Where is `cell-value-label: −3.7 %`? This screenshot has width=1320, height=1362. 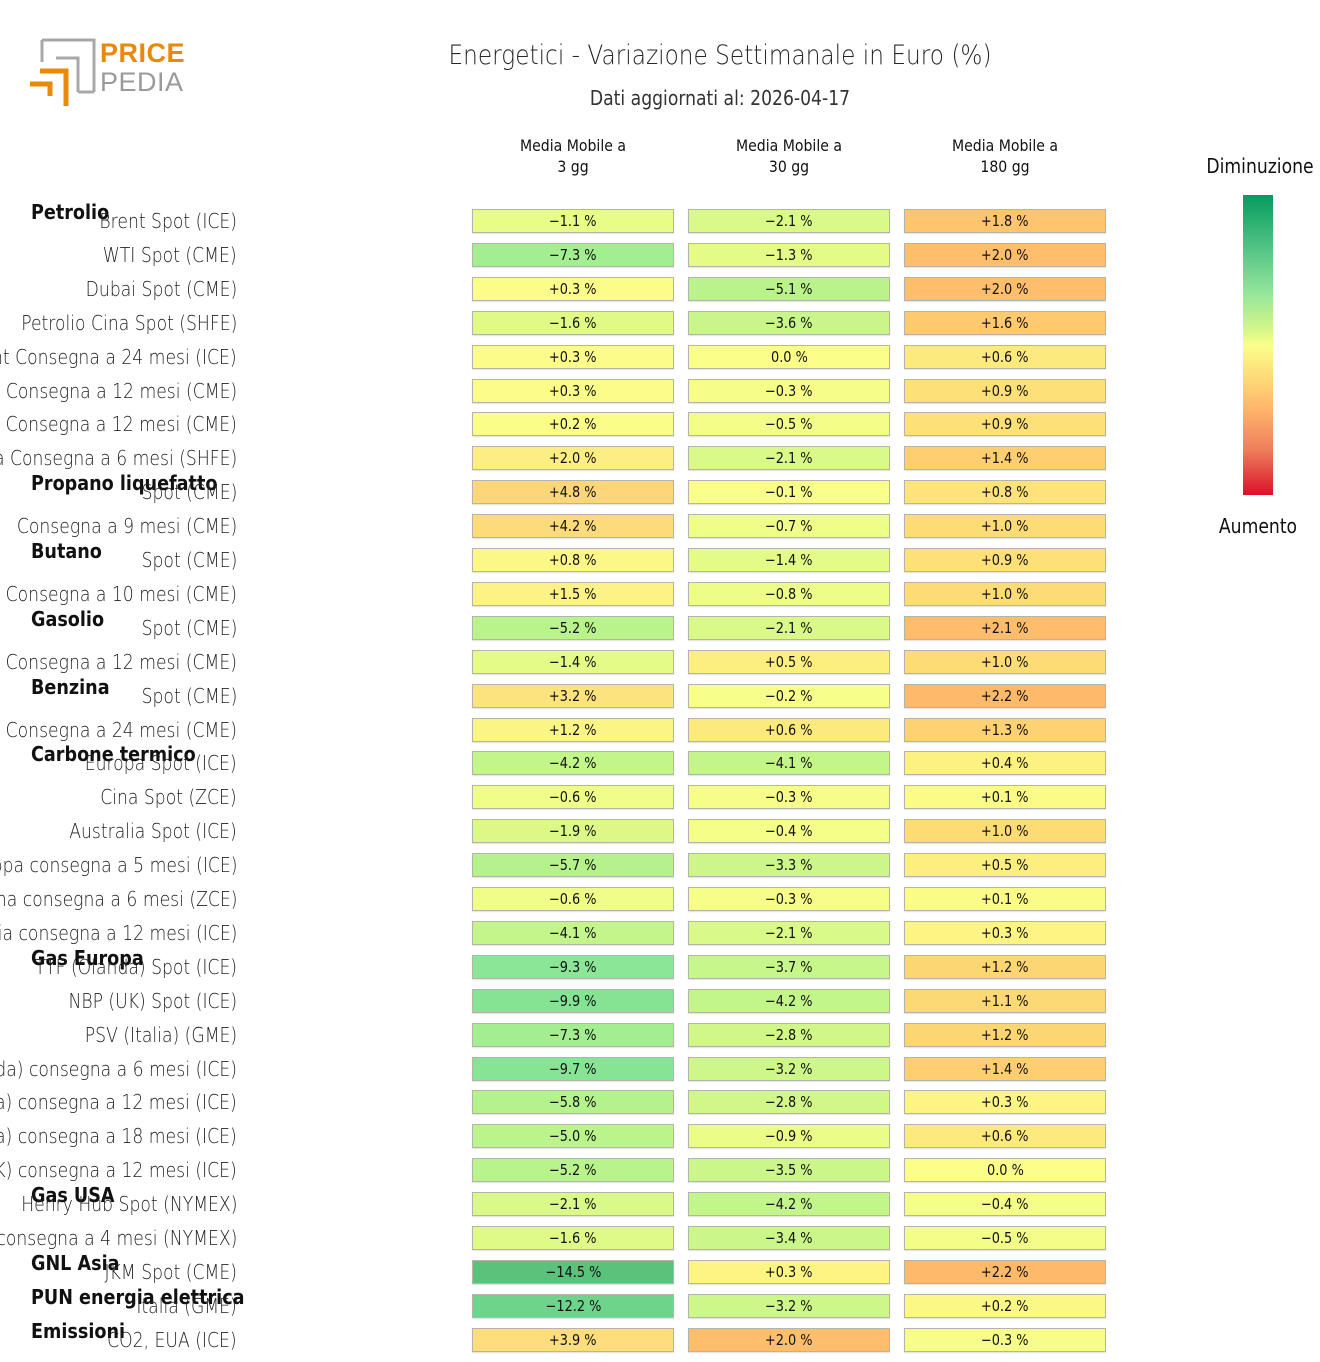
cell-value-label: −3.7 % is located at coordinates (789, 966).